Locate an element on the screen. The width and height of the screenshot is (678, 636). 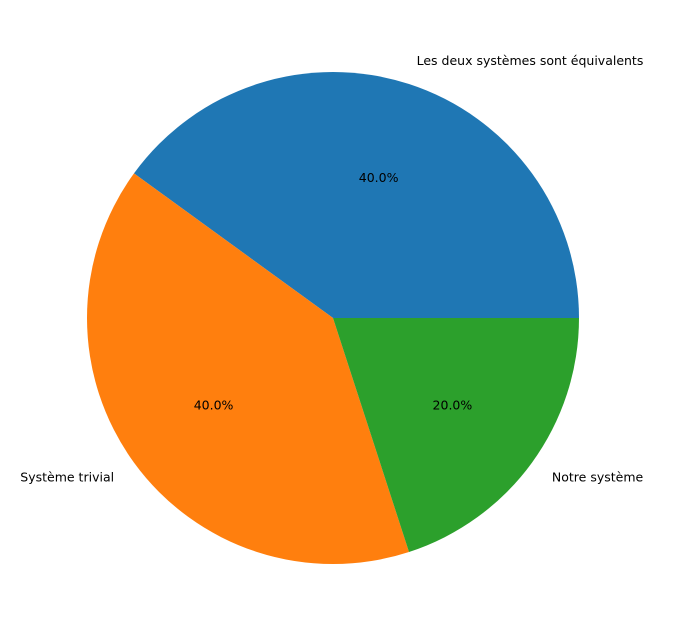
pct-label-les-deux-systemes-sont-equivalents: 40.0% is located at coordinates (379, 177).